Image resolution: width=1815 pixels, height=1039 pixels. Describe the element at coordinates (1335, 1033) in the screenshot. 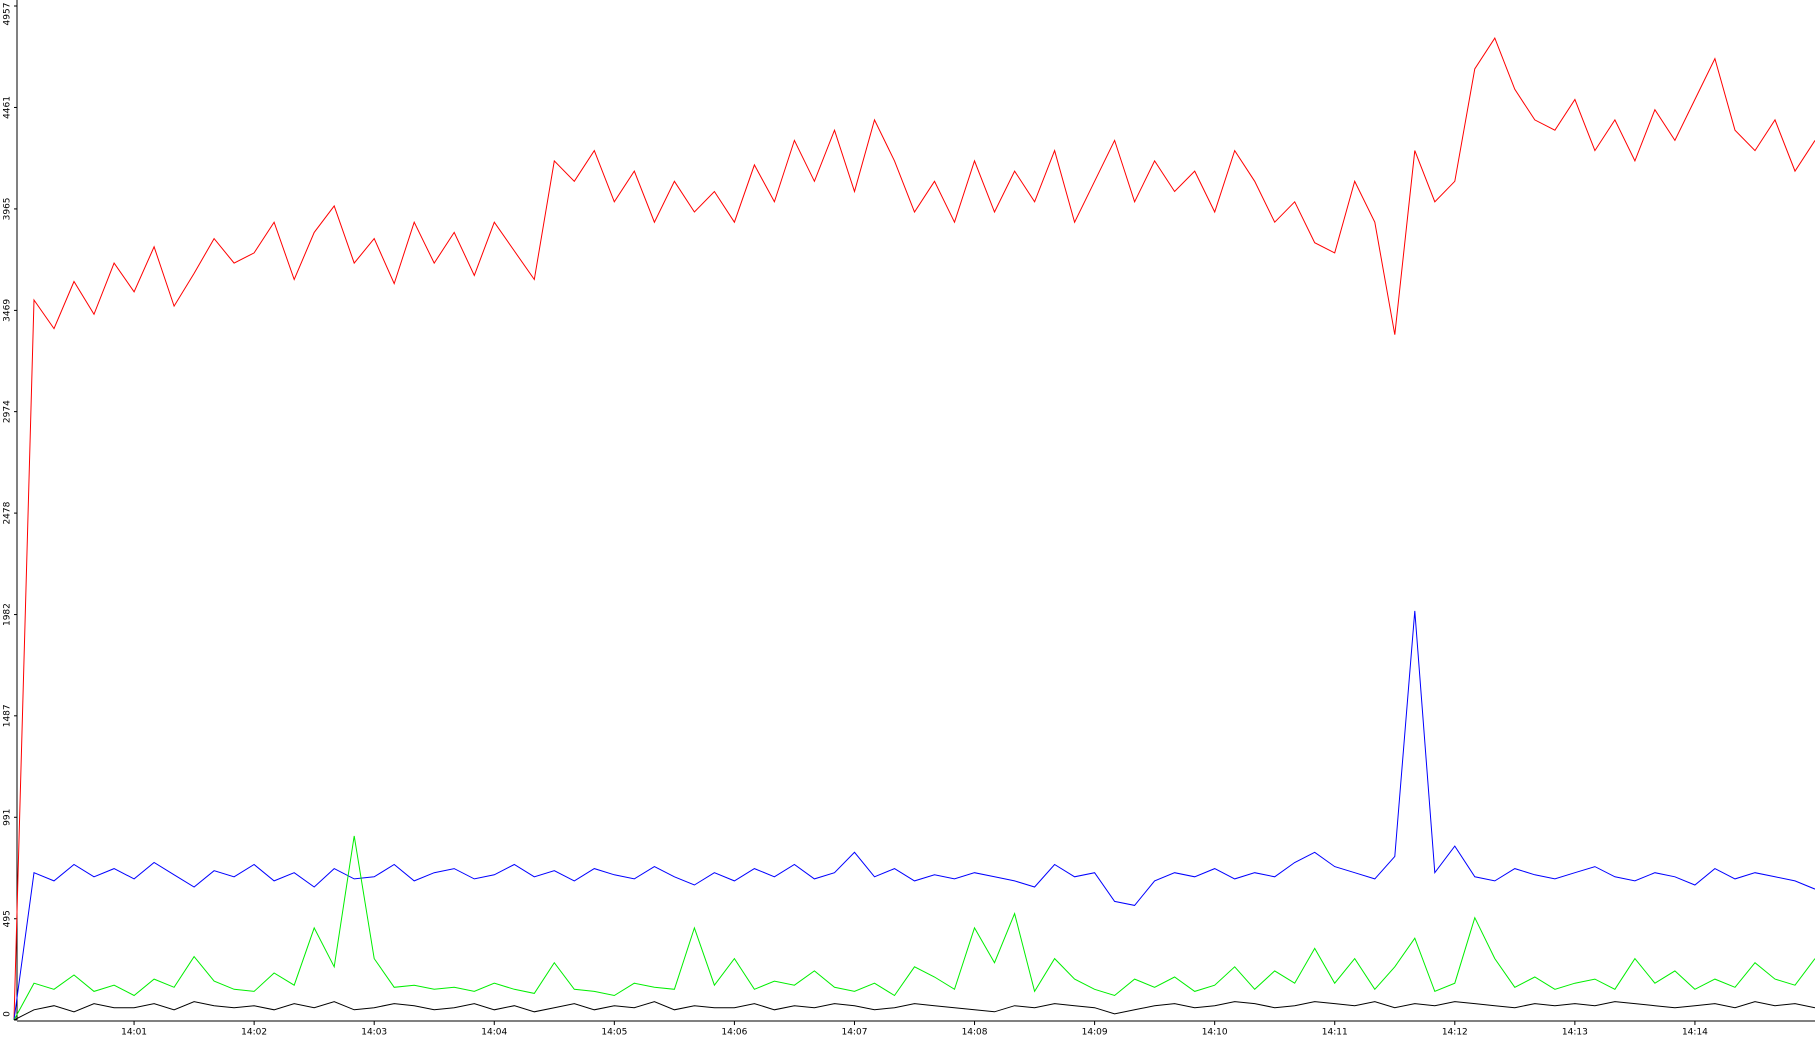

I see `x-tick-label: 14:11` at that location.